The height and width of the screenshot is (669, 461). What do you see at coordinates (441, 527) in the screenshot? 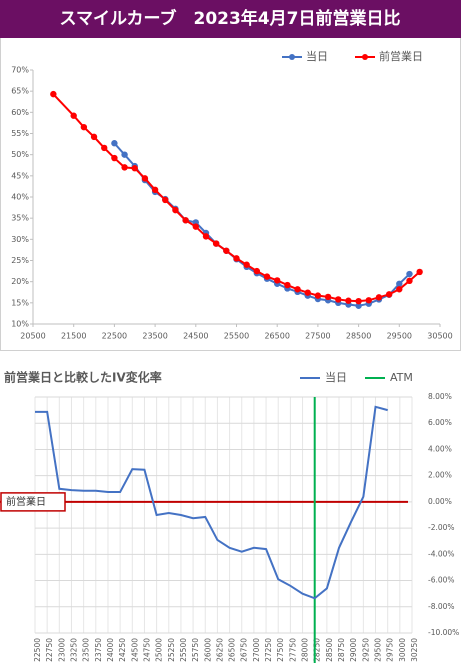
I see `y-tick-label: -2.00%` at bounding box center [441, 527].